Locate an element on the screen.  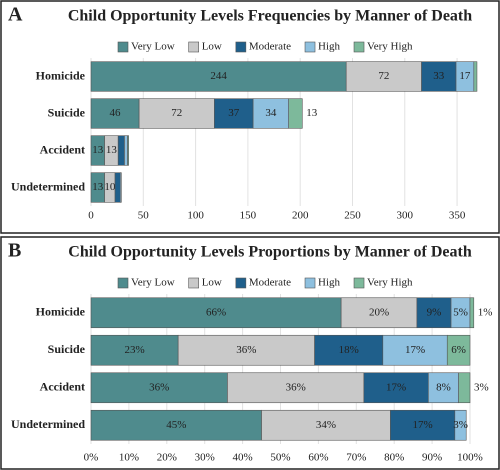
data-label: 9% is located at coordinates (434, 312).